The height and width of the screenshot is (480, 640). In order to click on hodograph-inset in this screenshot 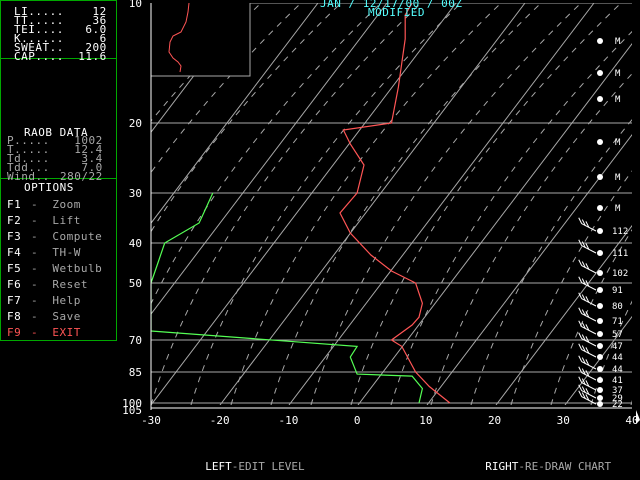, I will do `click(201, 40)`.